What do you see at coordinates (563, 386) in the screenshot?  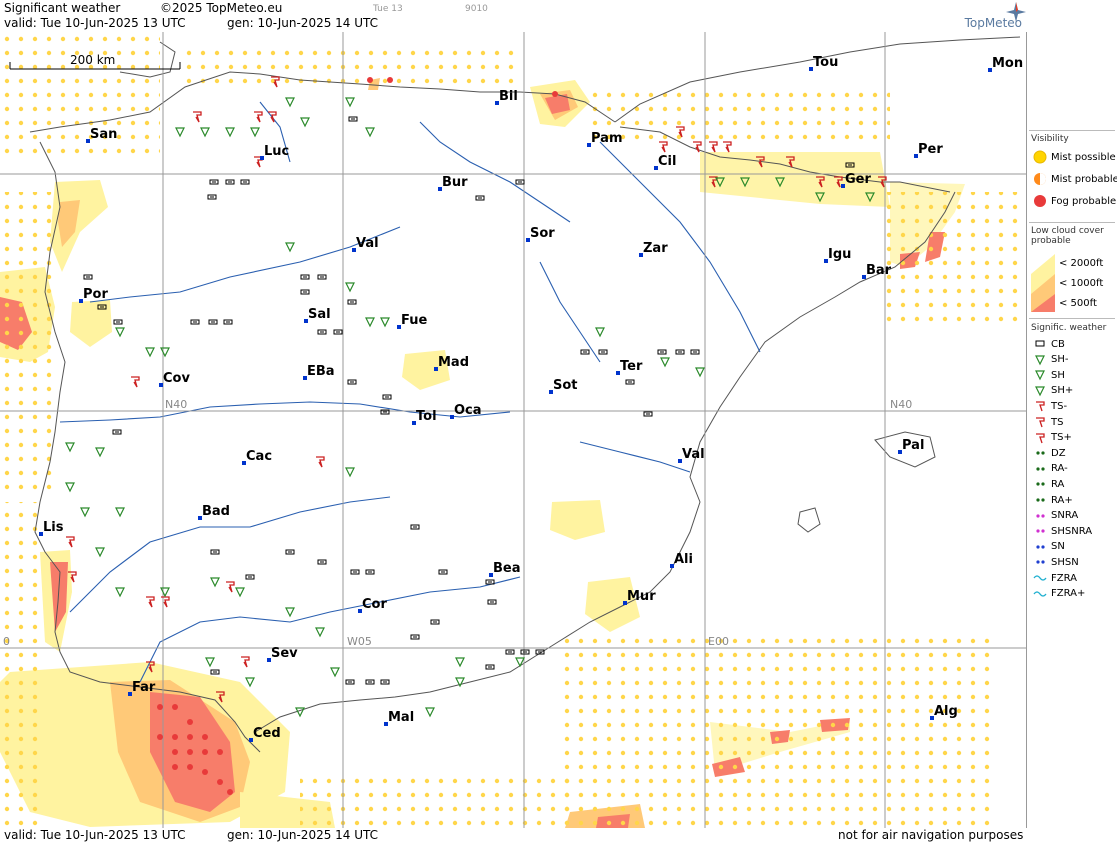 I see `city-sot: Sot` at bounding box center [563, 386].